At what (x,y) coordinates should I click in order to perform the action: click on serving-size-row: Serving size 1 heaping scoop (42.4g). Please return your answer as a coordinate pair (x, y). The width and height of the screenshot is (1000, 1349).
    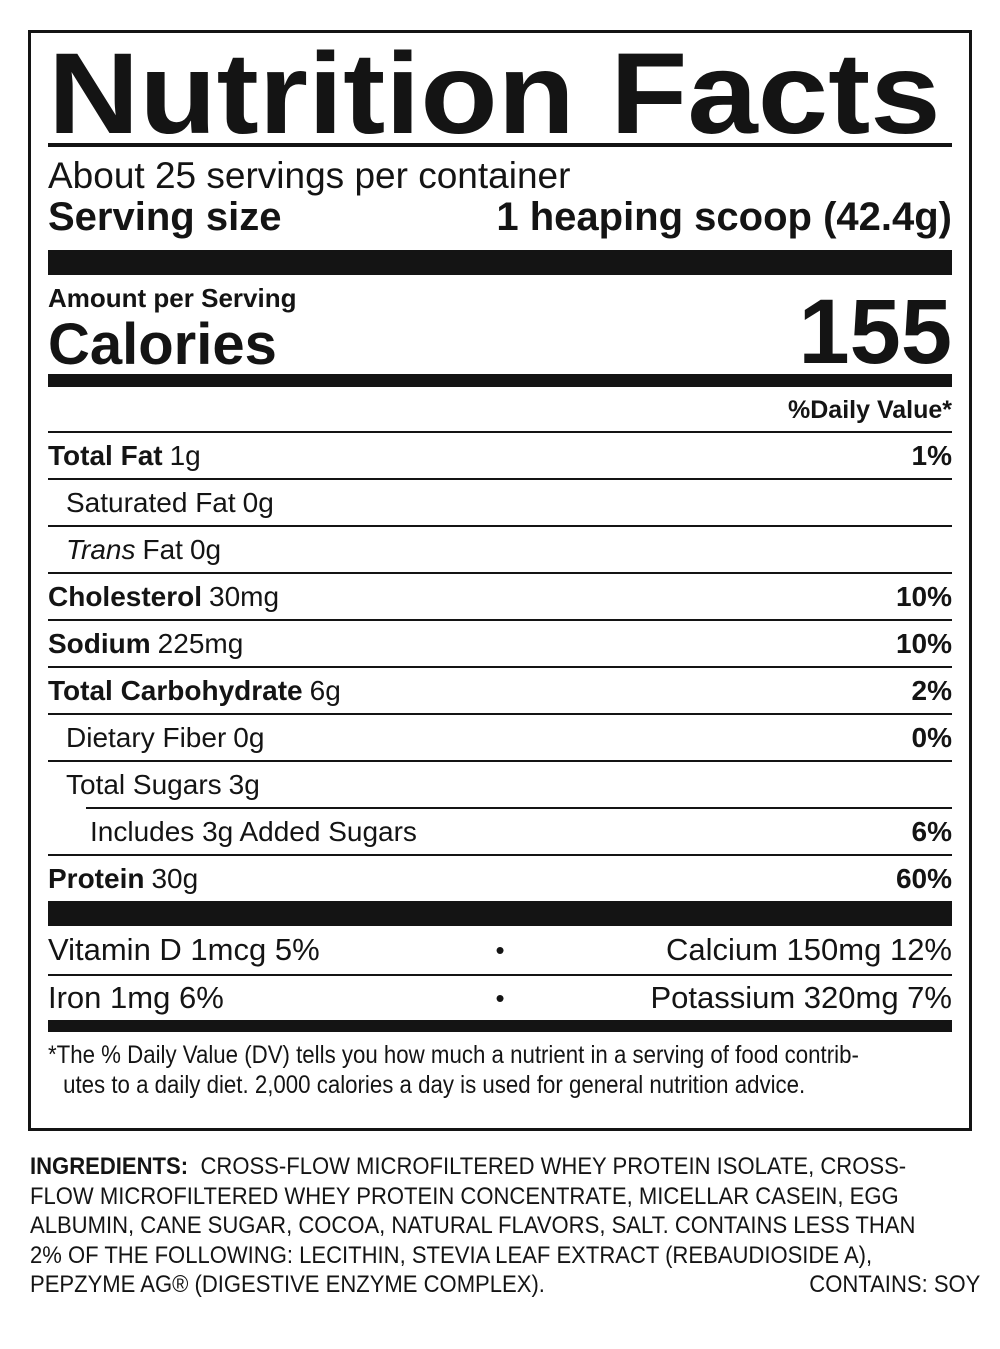
    Looking at the image, I should click on (500, 217).